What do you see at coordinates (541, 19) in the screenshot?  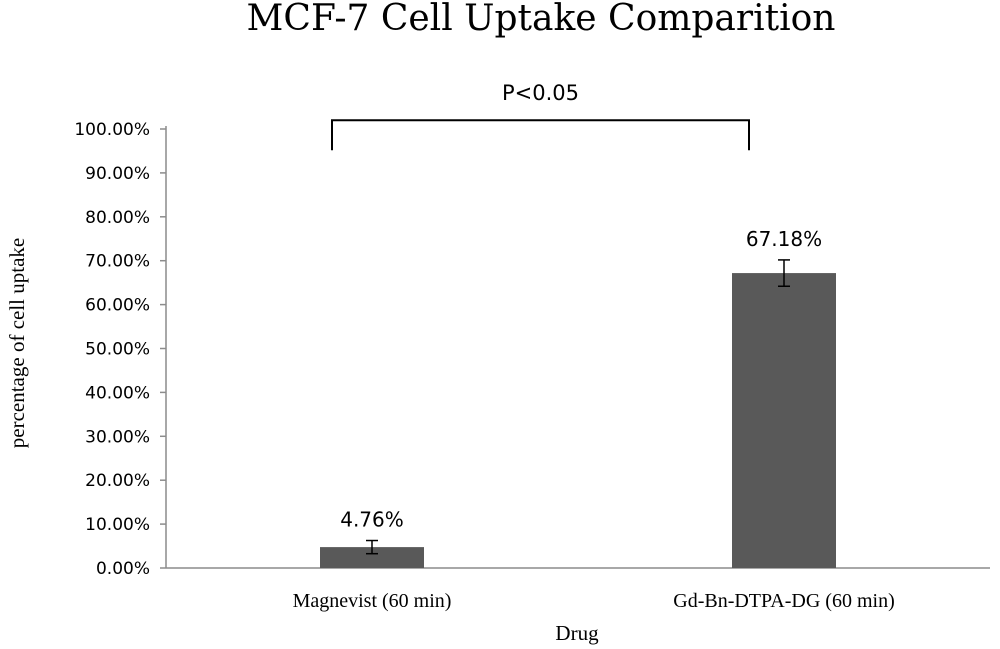 I see `chart-title: MCF-7 Cell Uptake Comparition` at bounding box center [541, 19].